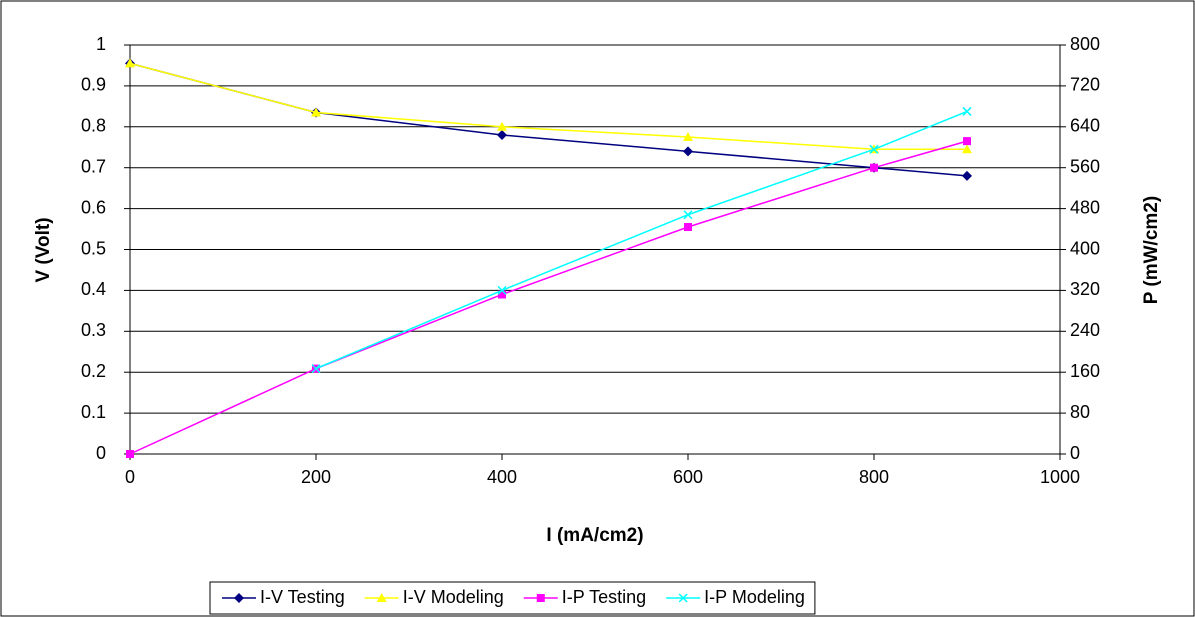  What do you see at coordinates (43, 249) in the screenshot?
I see `y-axis-title: V (Volt)` at bounding box center [43, 249].